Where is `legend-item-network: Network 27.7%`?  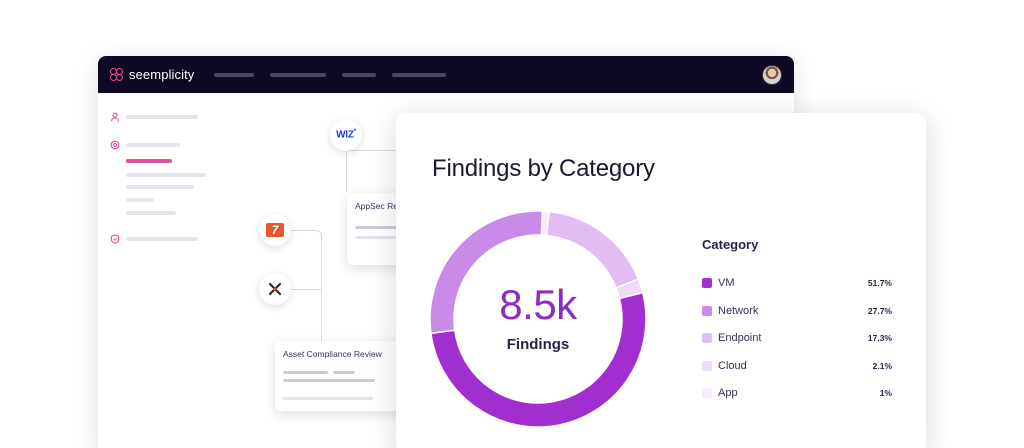 legend-item-network: Network 27.7% is located at coordinates (797, 311).